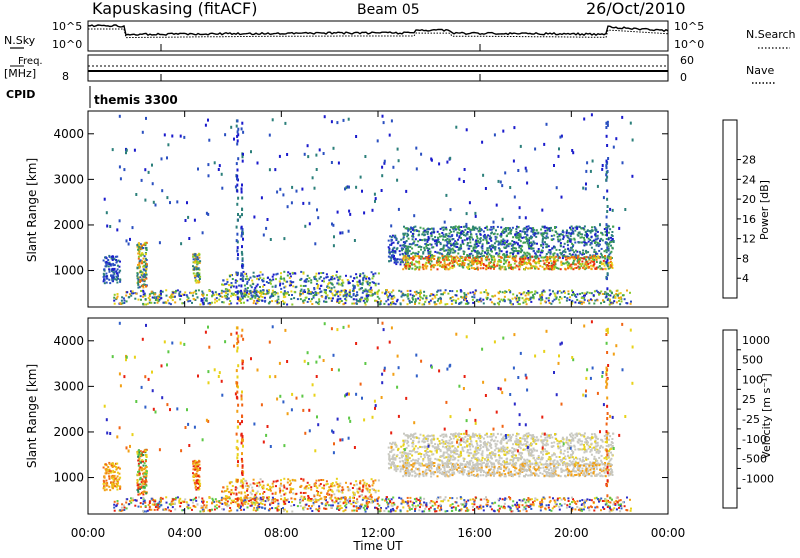 This screenshot has width=800, height=558. Describe the element at coordinates (174, 9) in the screenshot. I see `station-title: Kapuskasing (fitACF)` at that location.